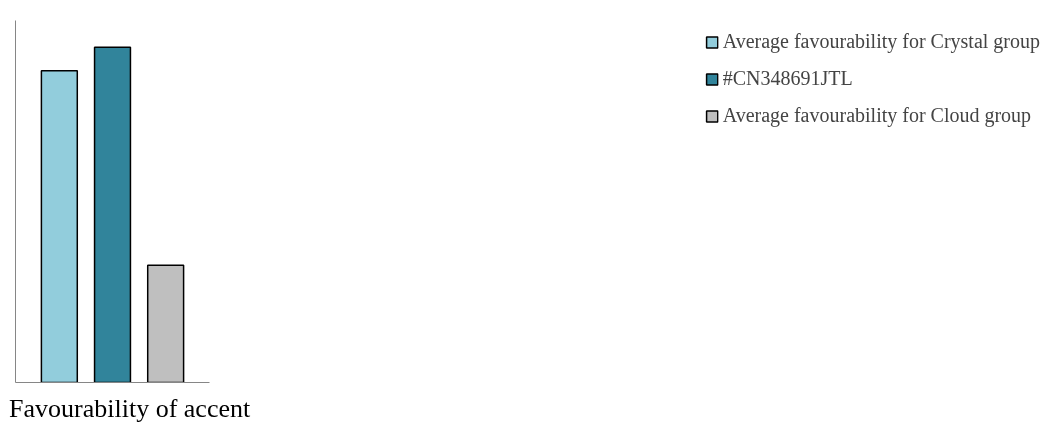 This screenshot has height=430, width=1056. I want to click on x-tick-label: Favourability of accent, so click(130, 408).